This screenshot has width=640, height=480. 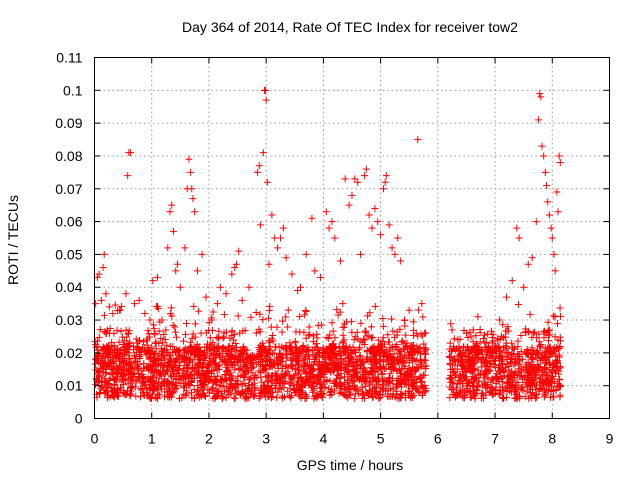 What do you see at coordinates (79, 419) in the screenshot?
I see `y-tick-label: 0` at bounding box center [79, 419].